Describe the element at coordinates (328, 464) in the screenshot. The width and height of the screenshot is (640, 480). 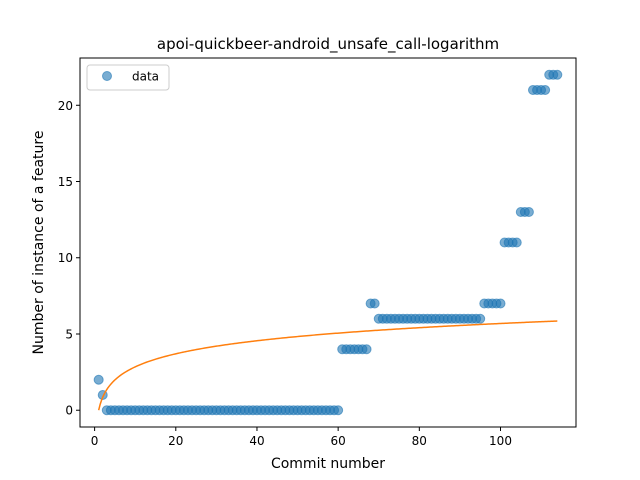
I see `x-axis-label: Commit number` at that location.